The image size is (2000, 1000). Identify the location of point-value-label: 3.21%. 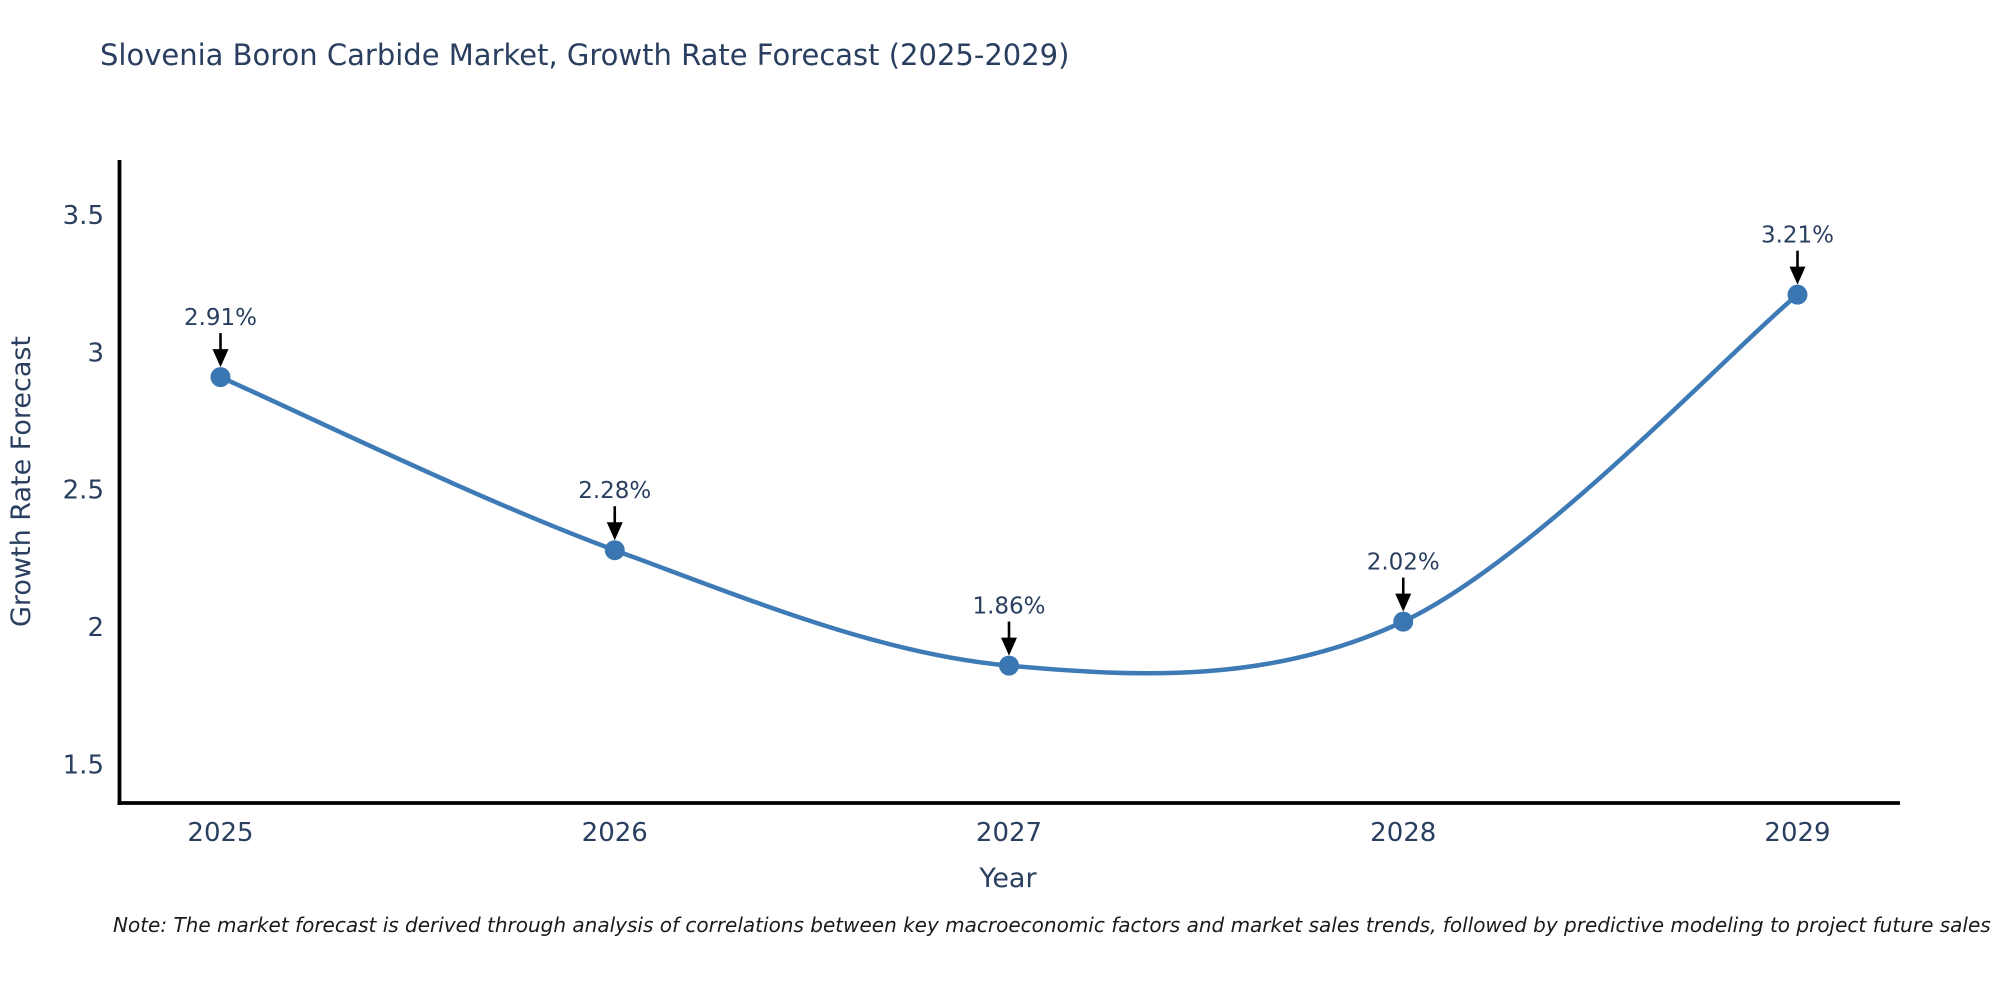
(1797, 236).